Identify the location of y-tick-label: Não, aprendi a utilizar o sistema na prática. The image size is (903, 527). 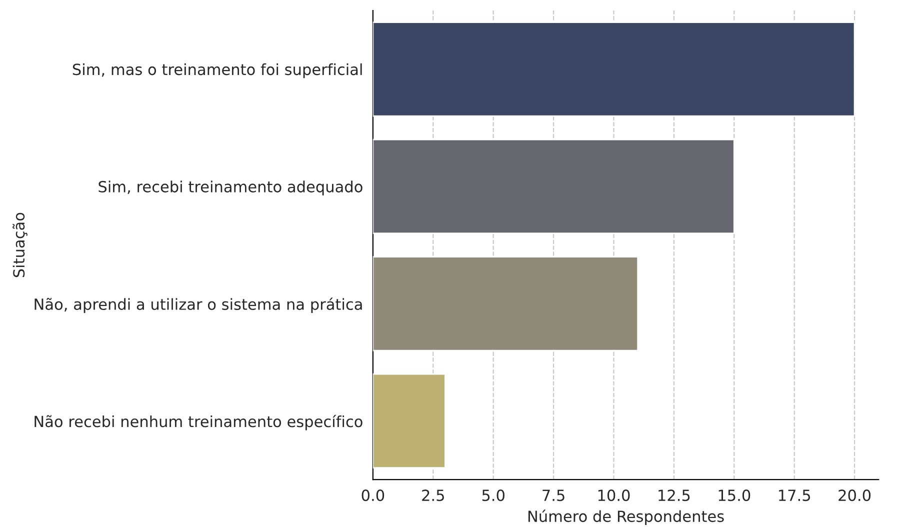
(198, 305).